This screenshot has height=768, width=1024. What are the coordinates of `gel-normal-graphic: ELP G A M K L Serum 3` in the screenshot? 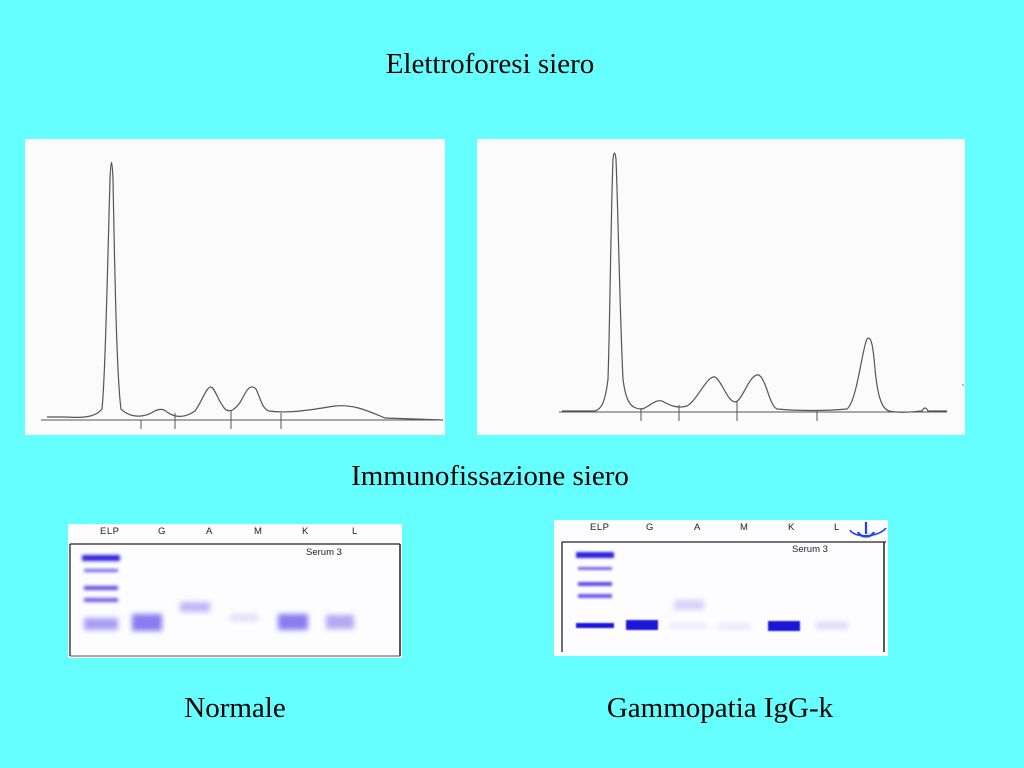 It's located at (235, 591).